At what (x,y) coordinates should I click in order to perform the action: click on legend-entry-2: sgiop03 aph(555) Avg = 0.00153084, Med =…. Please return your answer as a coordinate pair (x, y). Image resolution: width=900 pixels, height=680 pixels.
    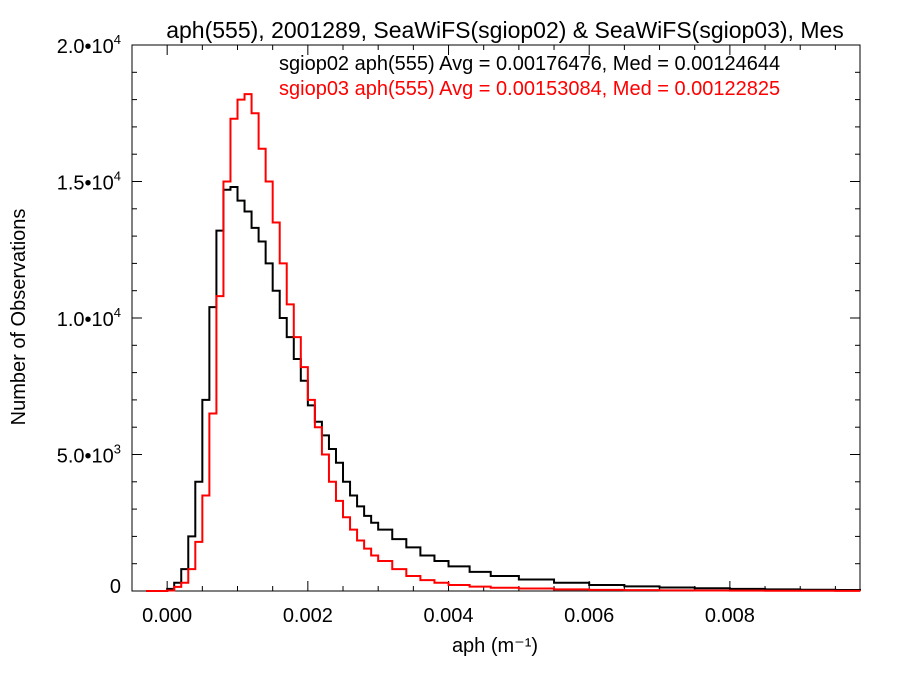
    Looking at the image, I should click on (529, 89).